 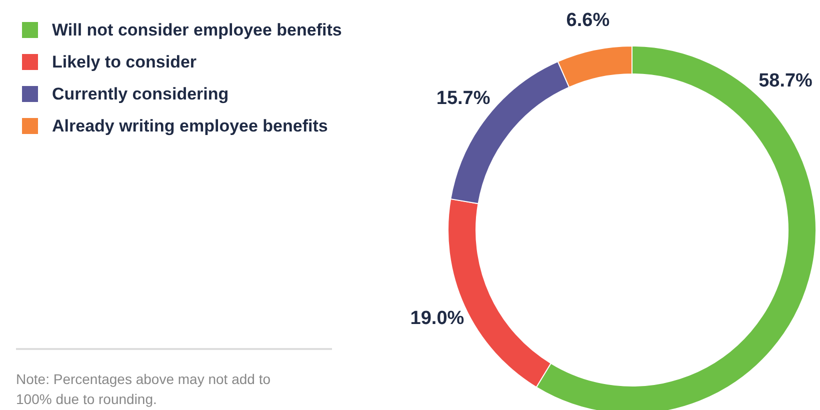 I want to click on text: Note: Percentages above may not add to 100% due to rounding., so click(x=143, y=389).